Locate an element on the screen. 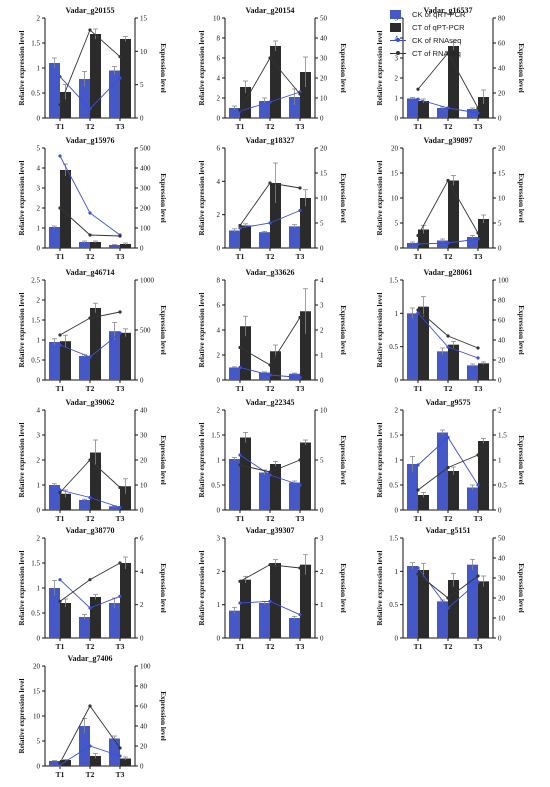 This screenshot has height=787, width=550. left-tick-label: 6 is located at coordinates (219, 149).